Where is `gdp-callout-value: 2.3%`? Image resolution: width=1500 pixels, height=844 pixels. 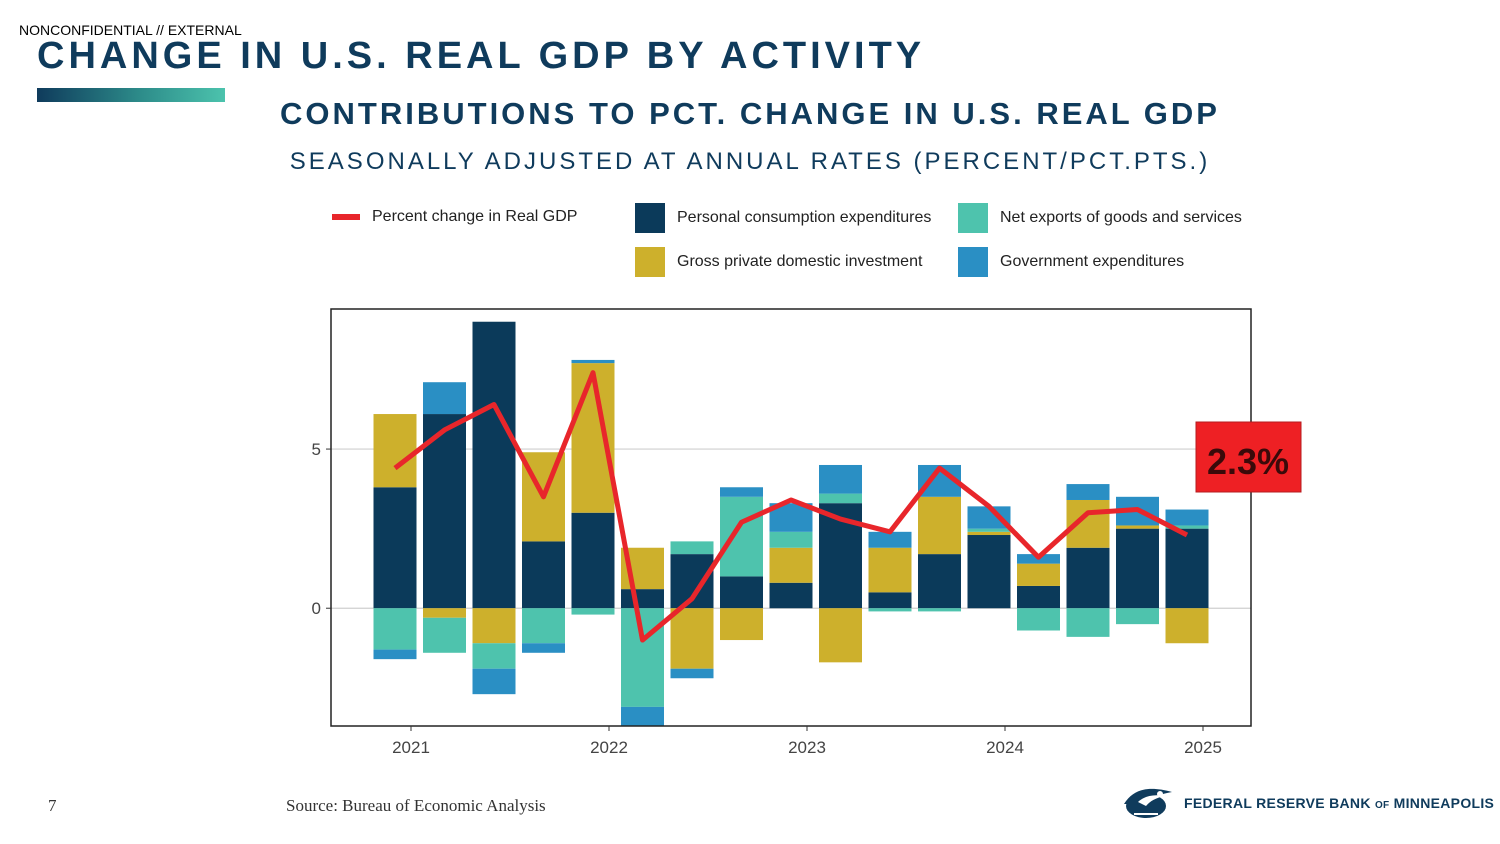
gdp-callout-value: 2.3% is located at coordinates (1248, 461).